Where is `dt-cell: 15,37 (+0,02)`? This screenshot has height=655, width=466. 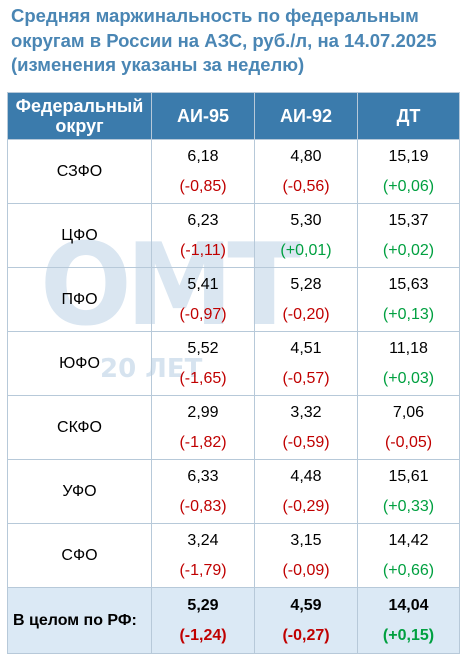
dt-cell: 15,37 (+0,02) is located at coordinates (408, 235).